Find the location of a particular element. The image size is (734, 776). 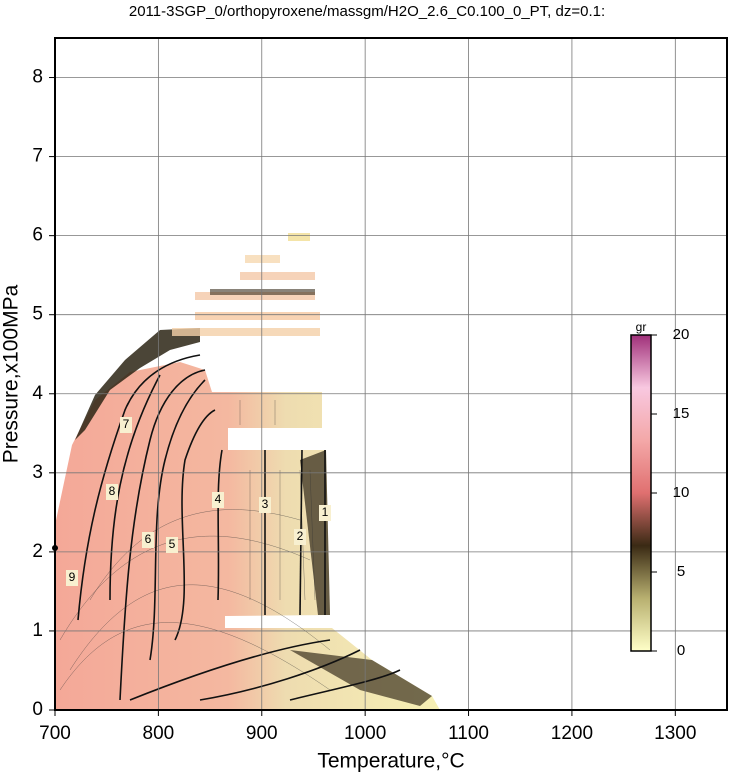

contour-label: 7 is located at coordinates (126, 424).